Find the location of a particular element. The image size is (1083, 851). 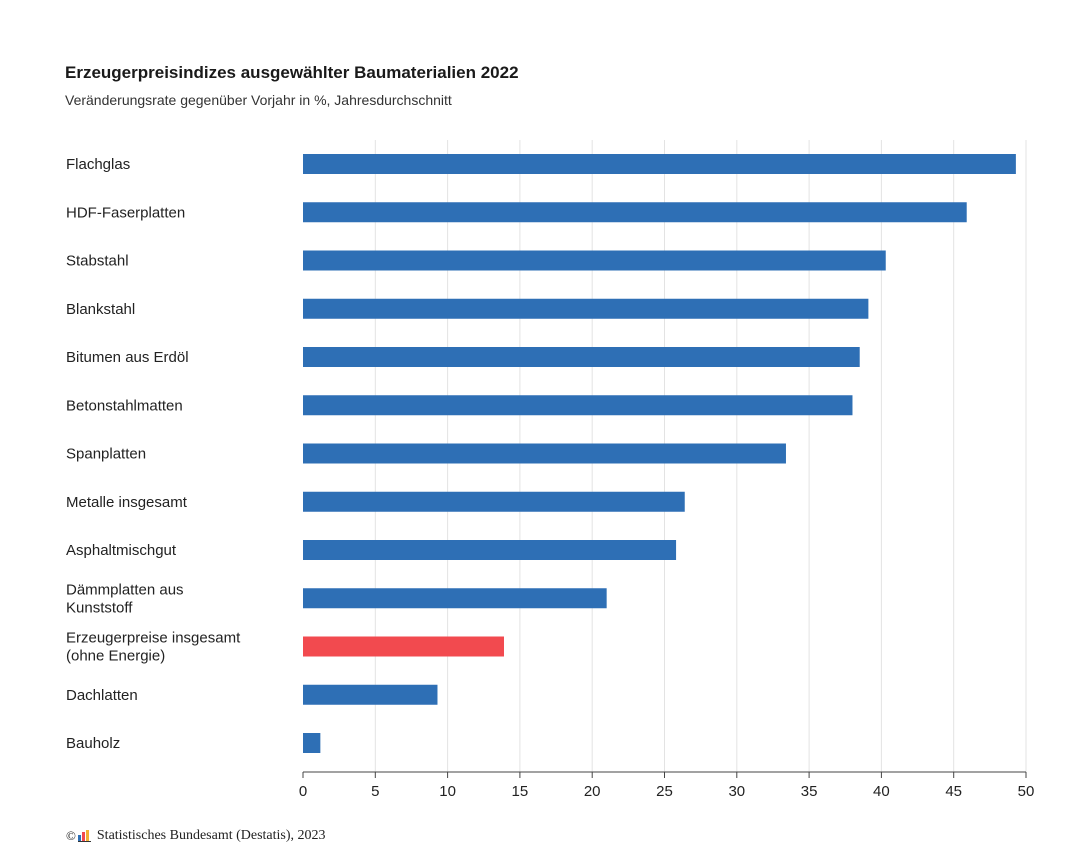

category-label-9-line-0: Dämmplatten aus is located at coordinates (125, 589).